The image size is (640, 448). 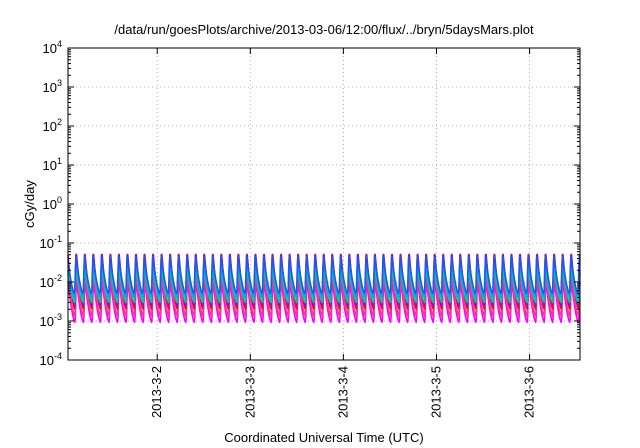 I want to click on y-tick-label: 10⁻³, so click(x=51, y=320).